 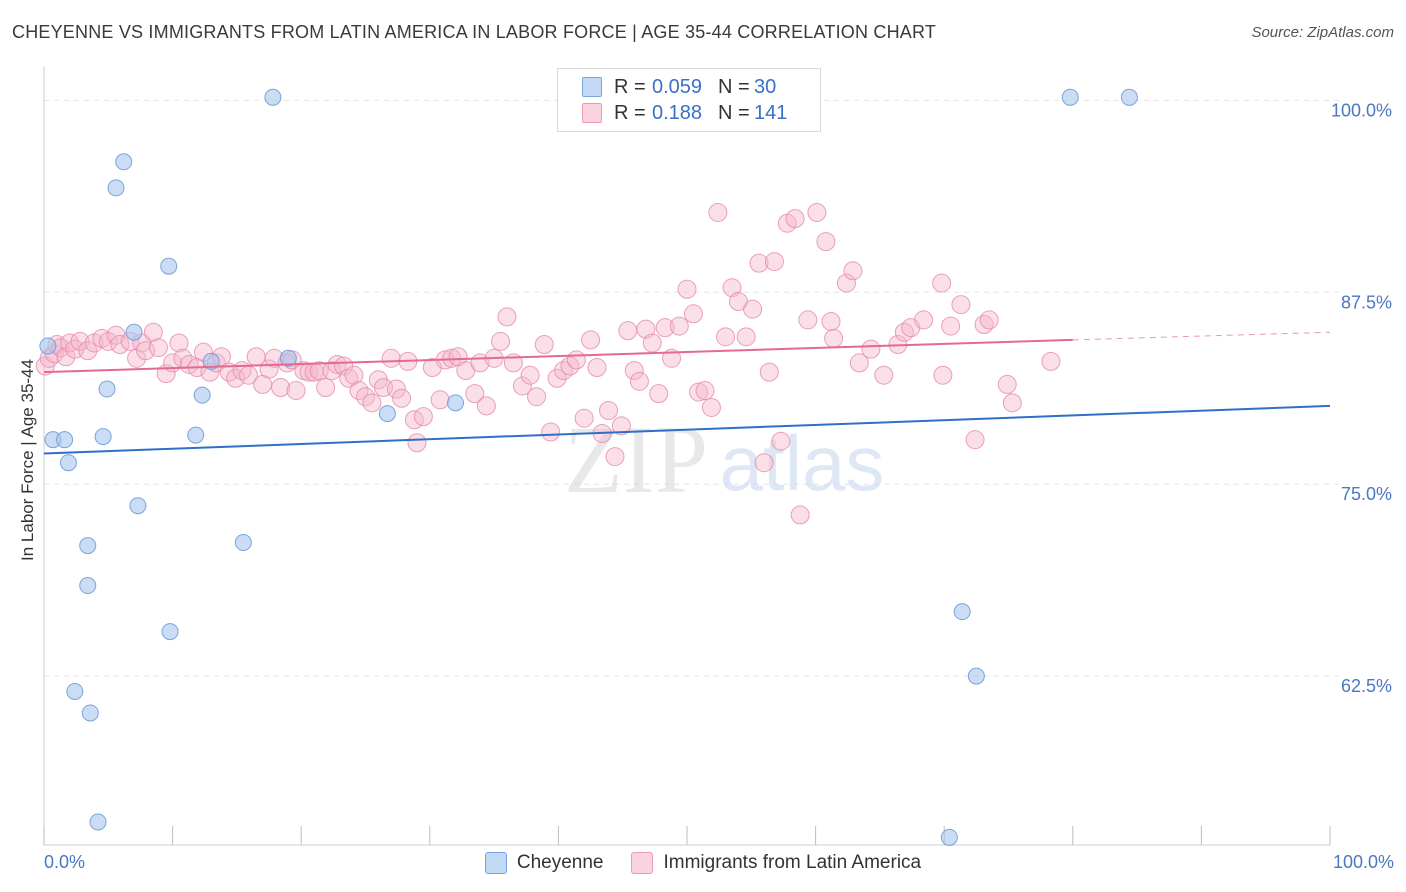 What do you see at coordinates (1361, 398) in the screenshot?
I see `y-tick-labels: 62.5% 75.0% 87.5% 100.0%` at bounding box center [1361, 398].